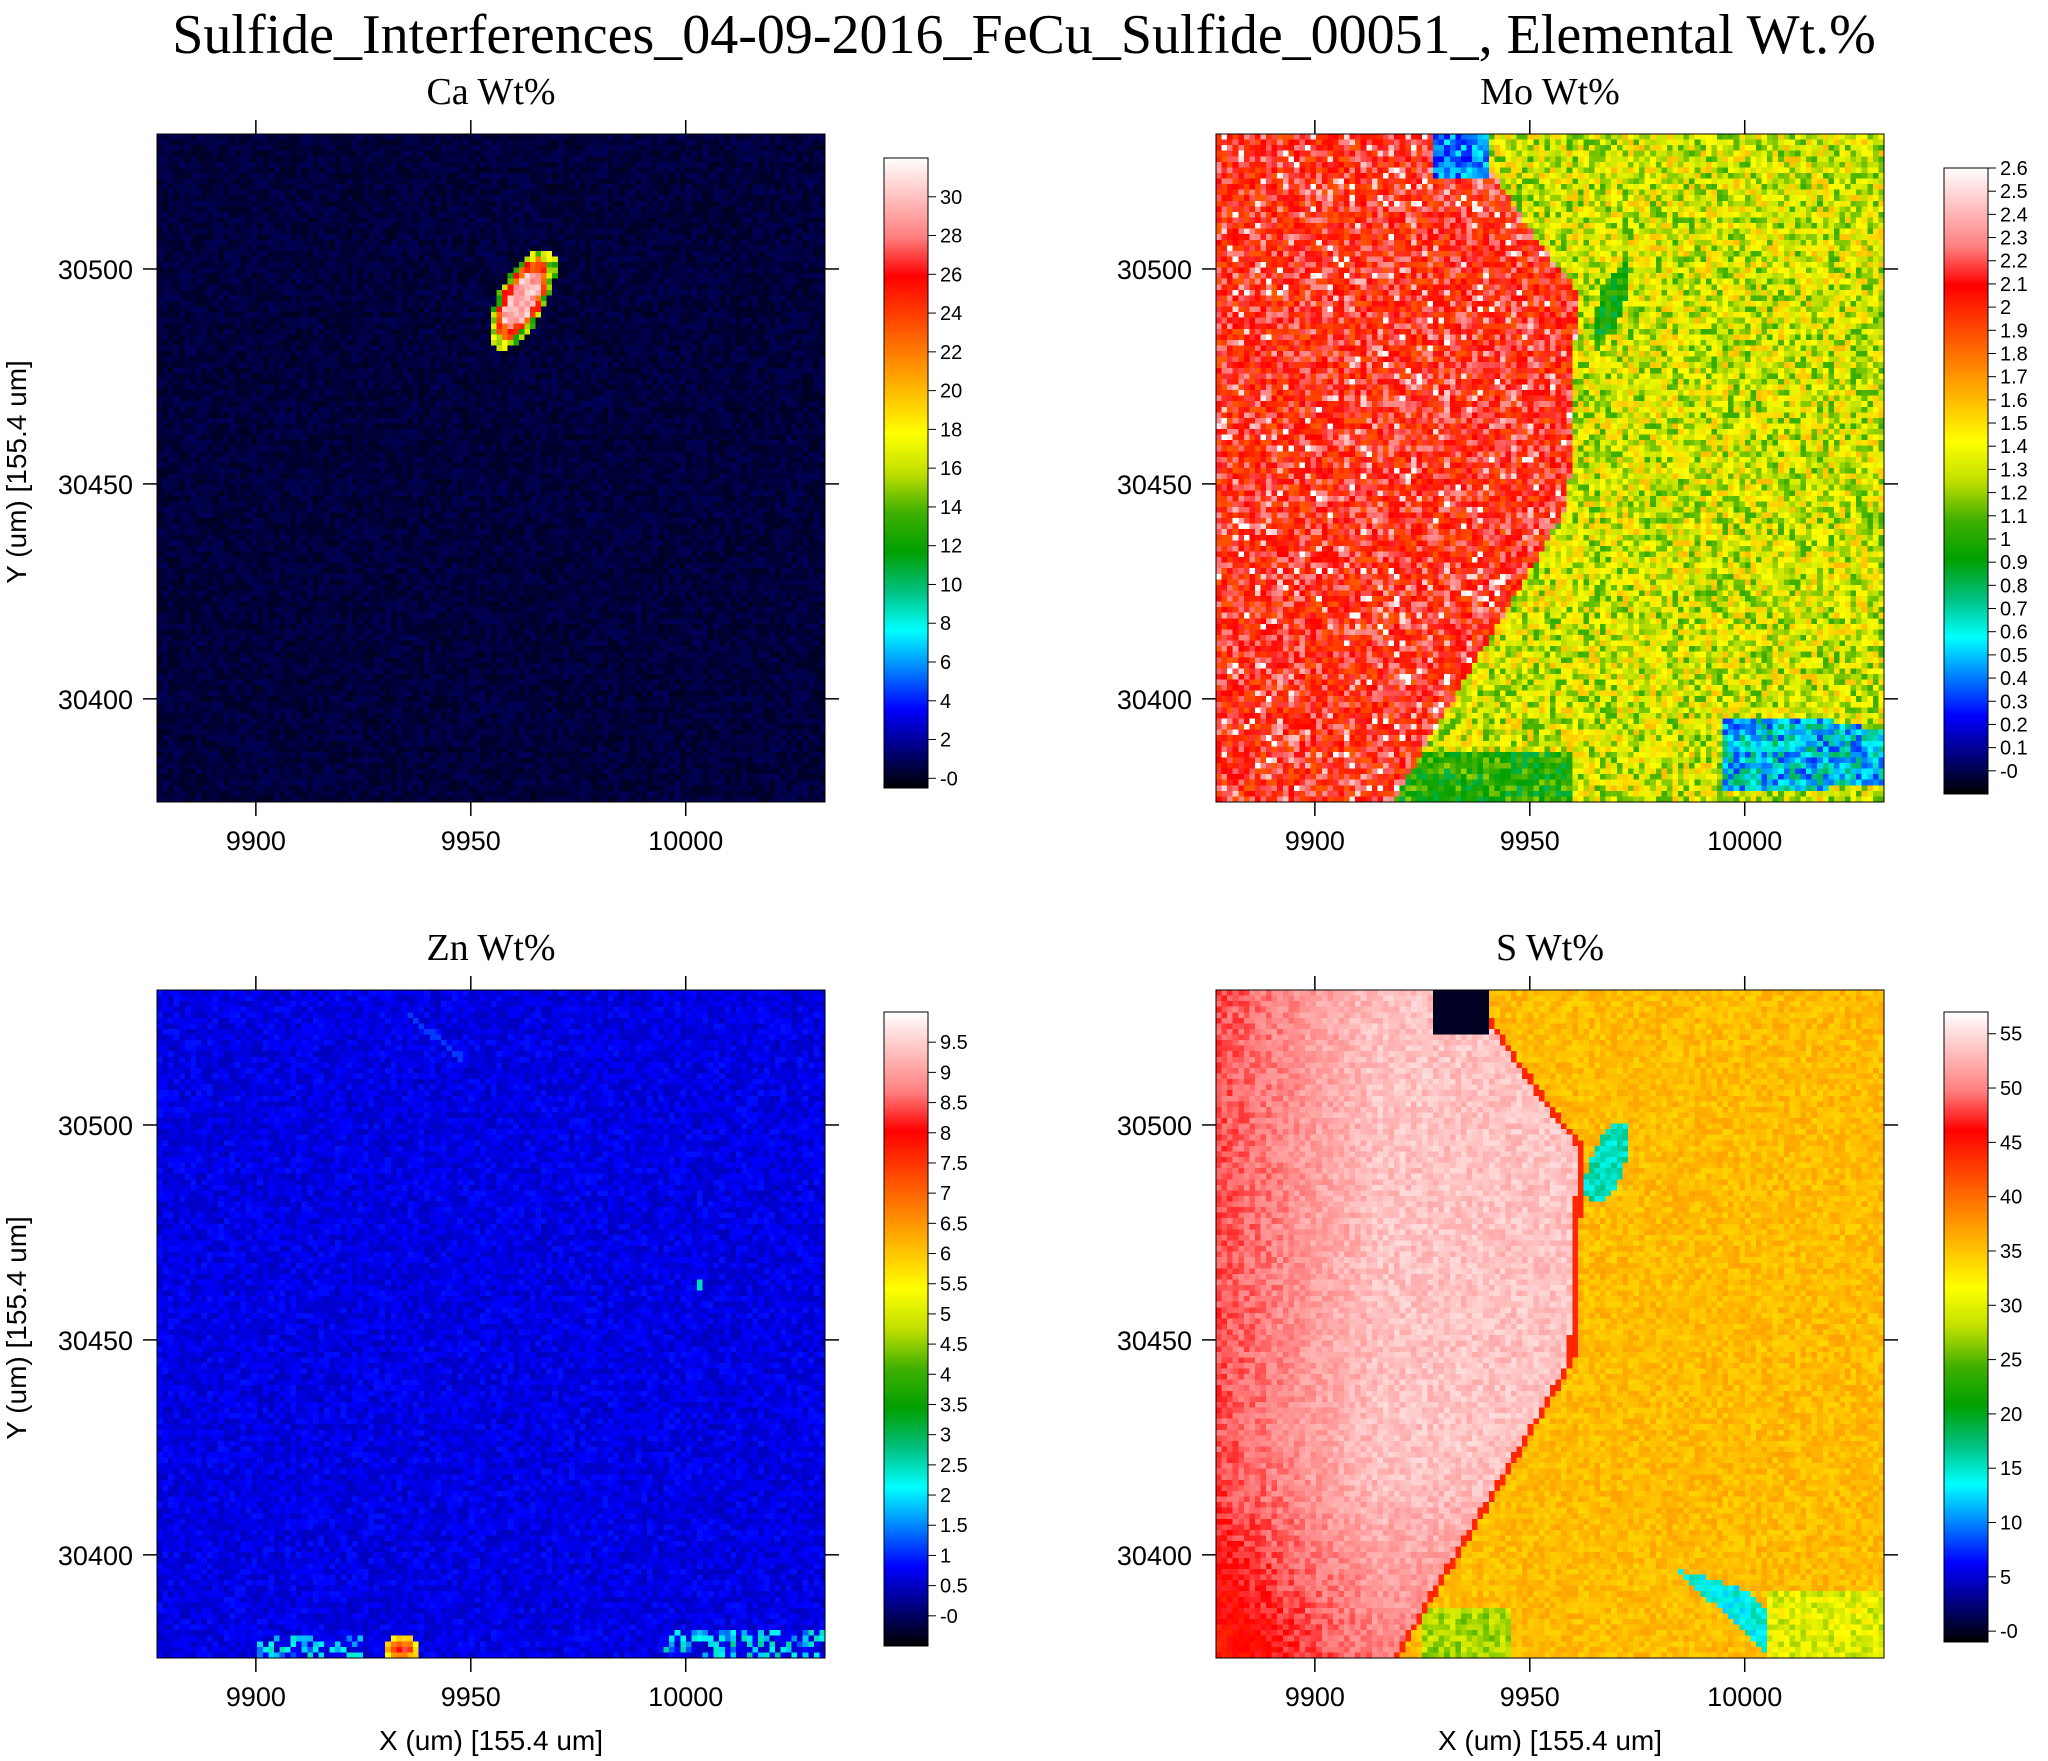 The height and width of the screenshot is (1761, 2048). I want to click on colorbar-tick-label: 24, so click(951, 314).